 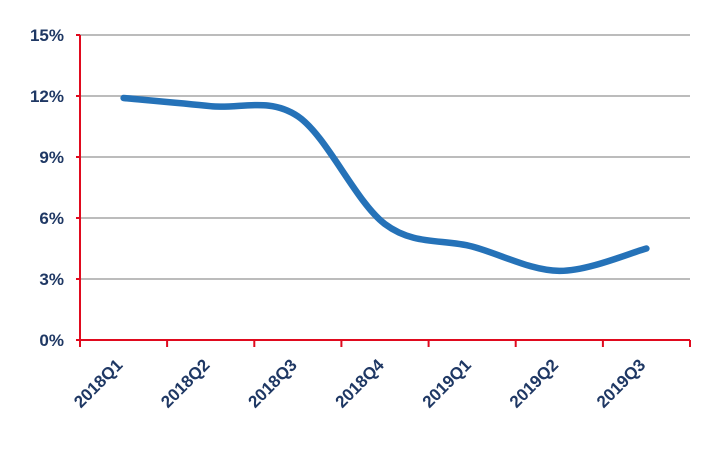 What do you see at coordinates (534, 383) in the screenshot?
I see `x-tick-label: 2019Q2` at bounding box center [534, 383].